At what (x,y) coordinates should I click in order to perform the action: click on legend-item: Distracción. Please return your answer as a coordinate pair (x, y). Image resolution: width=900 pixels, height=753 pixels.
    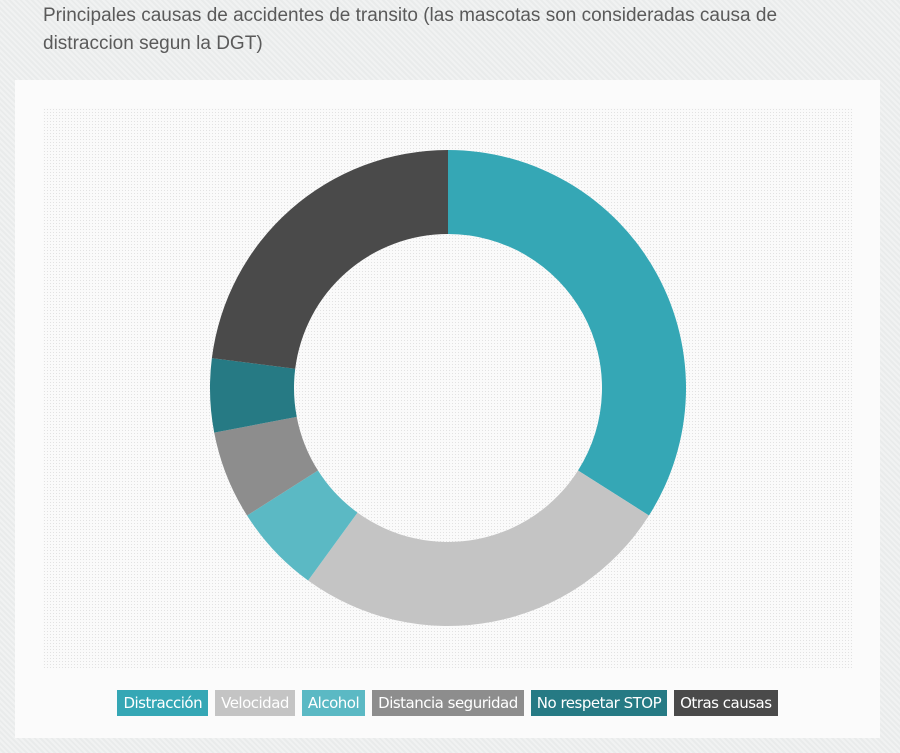
    Looking at the image, I should click on (163, 703).